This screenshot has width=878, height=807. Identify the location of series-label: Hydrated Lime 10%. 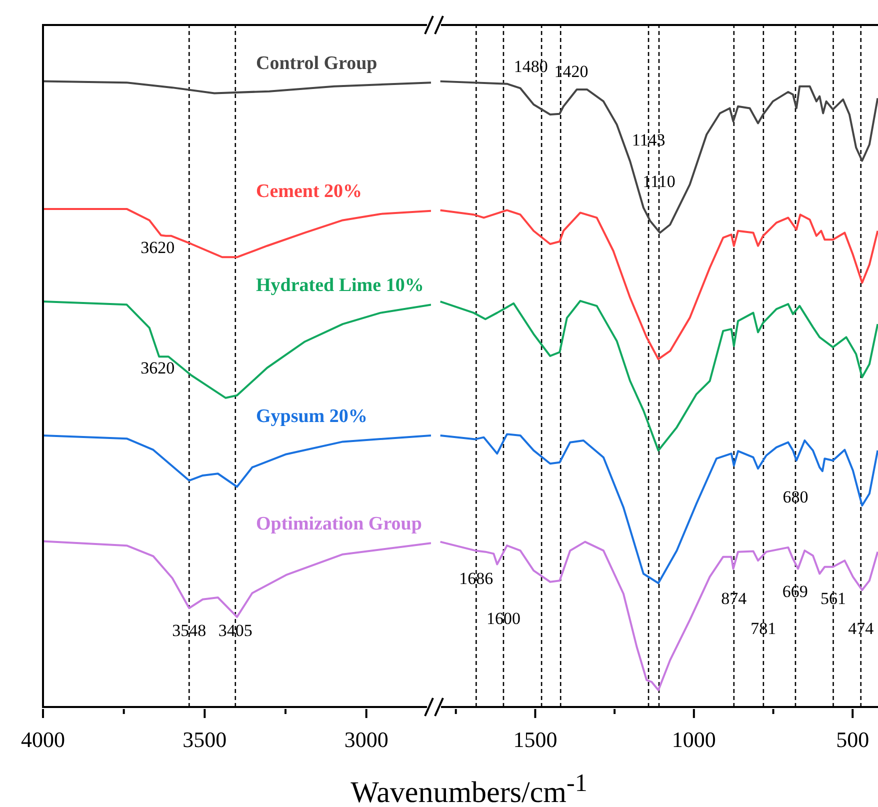
(340, 285).